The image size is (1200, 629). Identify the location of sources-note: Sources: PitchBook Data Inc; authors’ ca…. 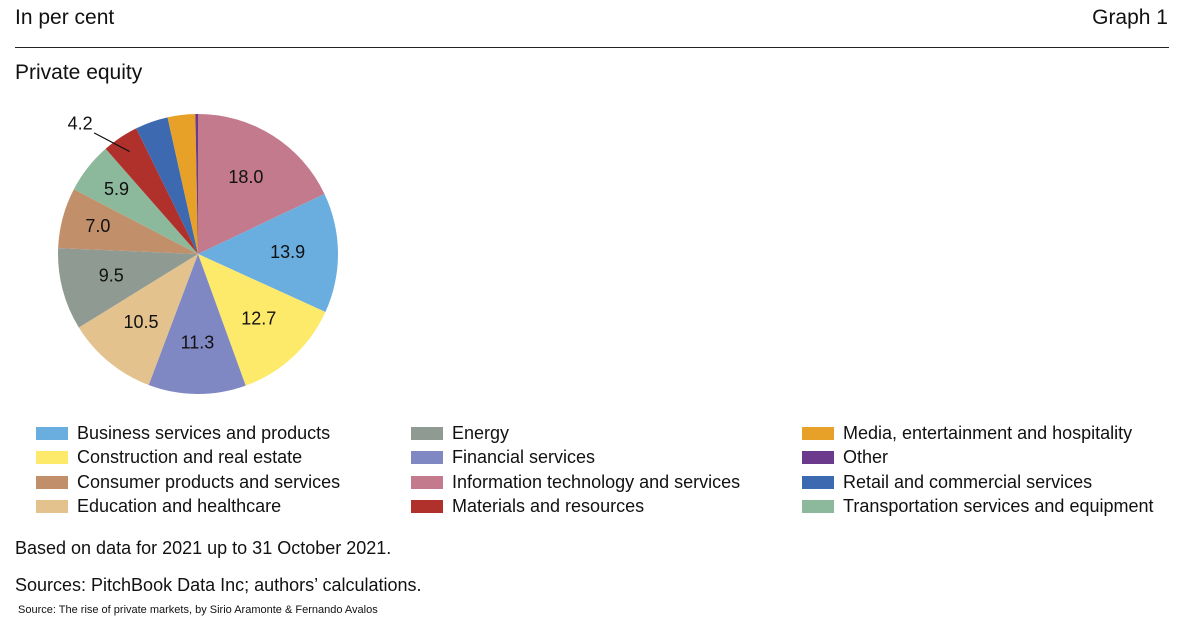
(218, 585).